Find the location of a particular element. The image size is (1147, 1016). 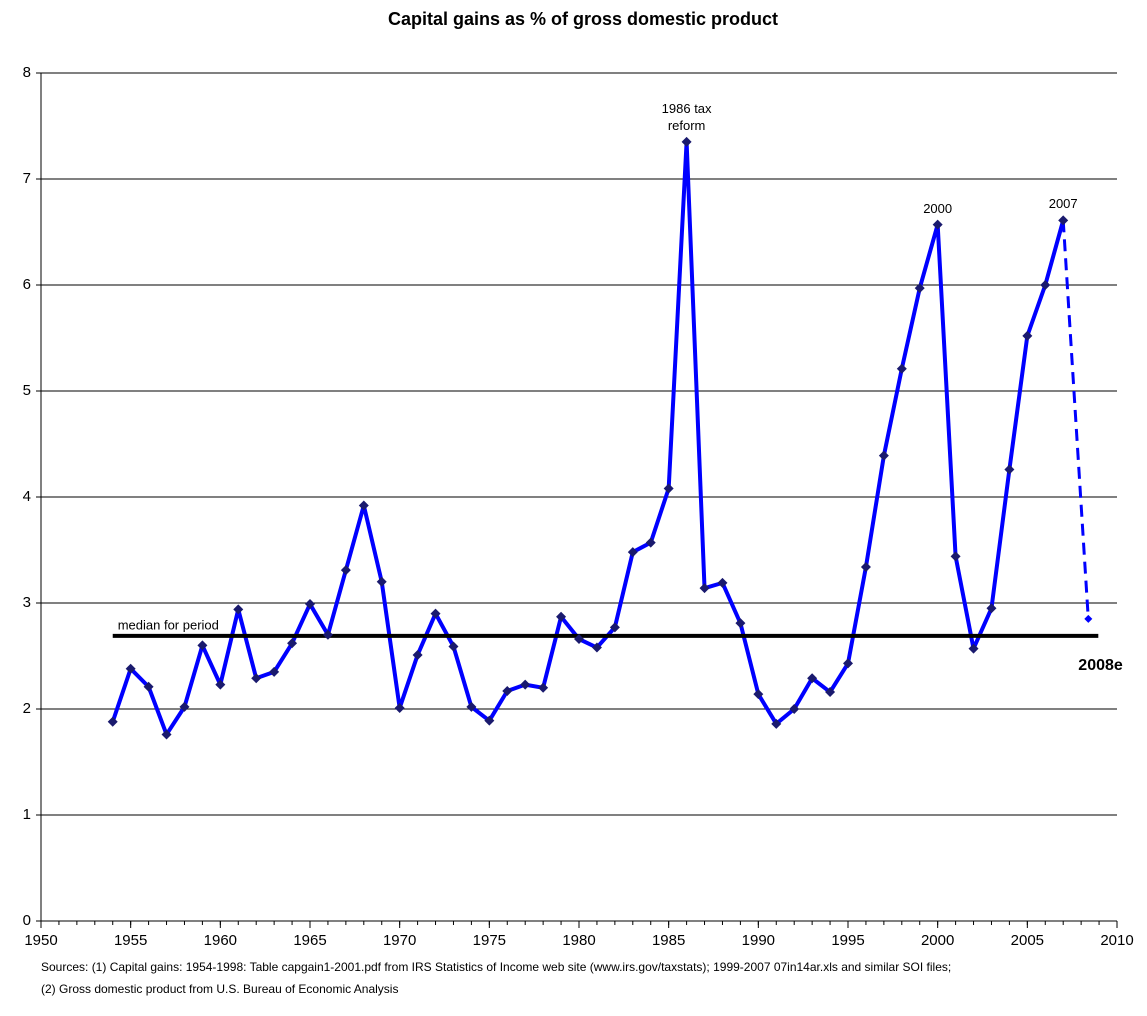

x-tick-label: 1955 is located at coordinates (130, 940).